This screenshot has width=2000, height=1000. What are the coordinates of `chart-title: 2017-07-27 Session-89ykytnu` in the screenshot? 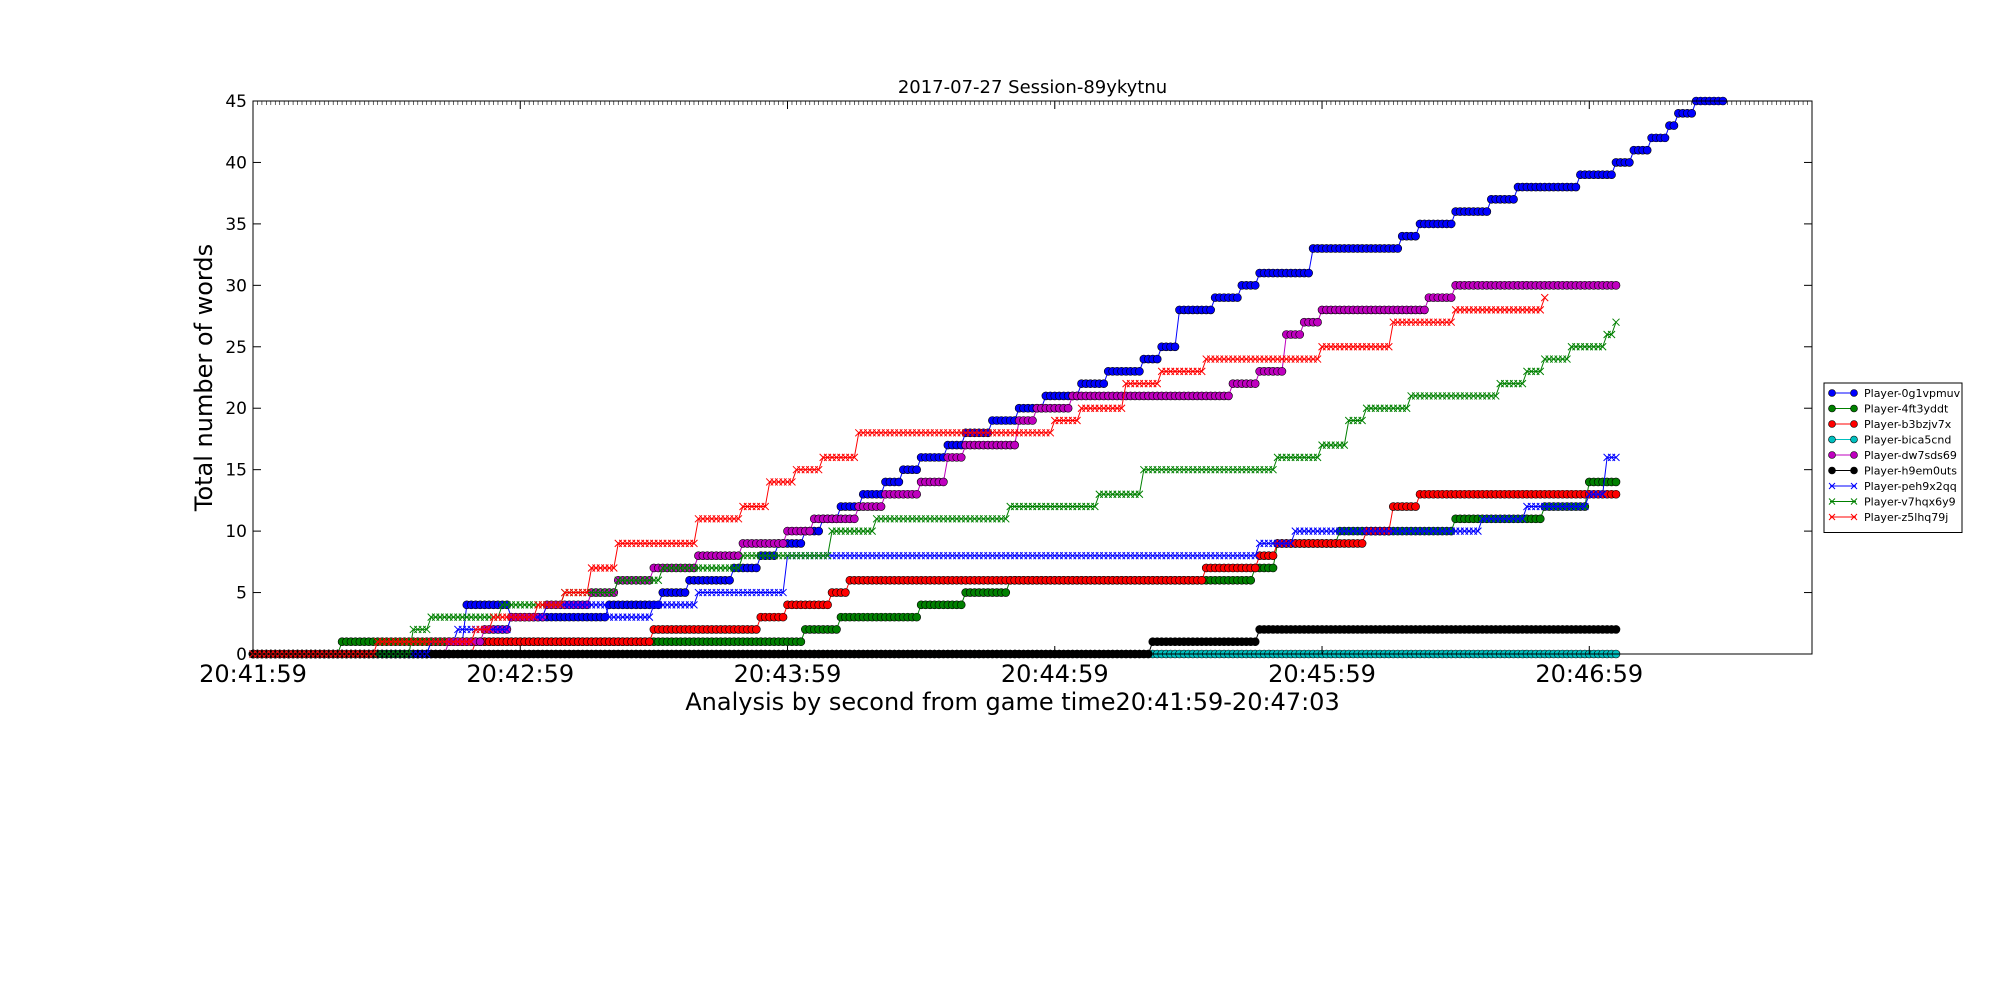 It's located at (1032, 87).